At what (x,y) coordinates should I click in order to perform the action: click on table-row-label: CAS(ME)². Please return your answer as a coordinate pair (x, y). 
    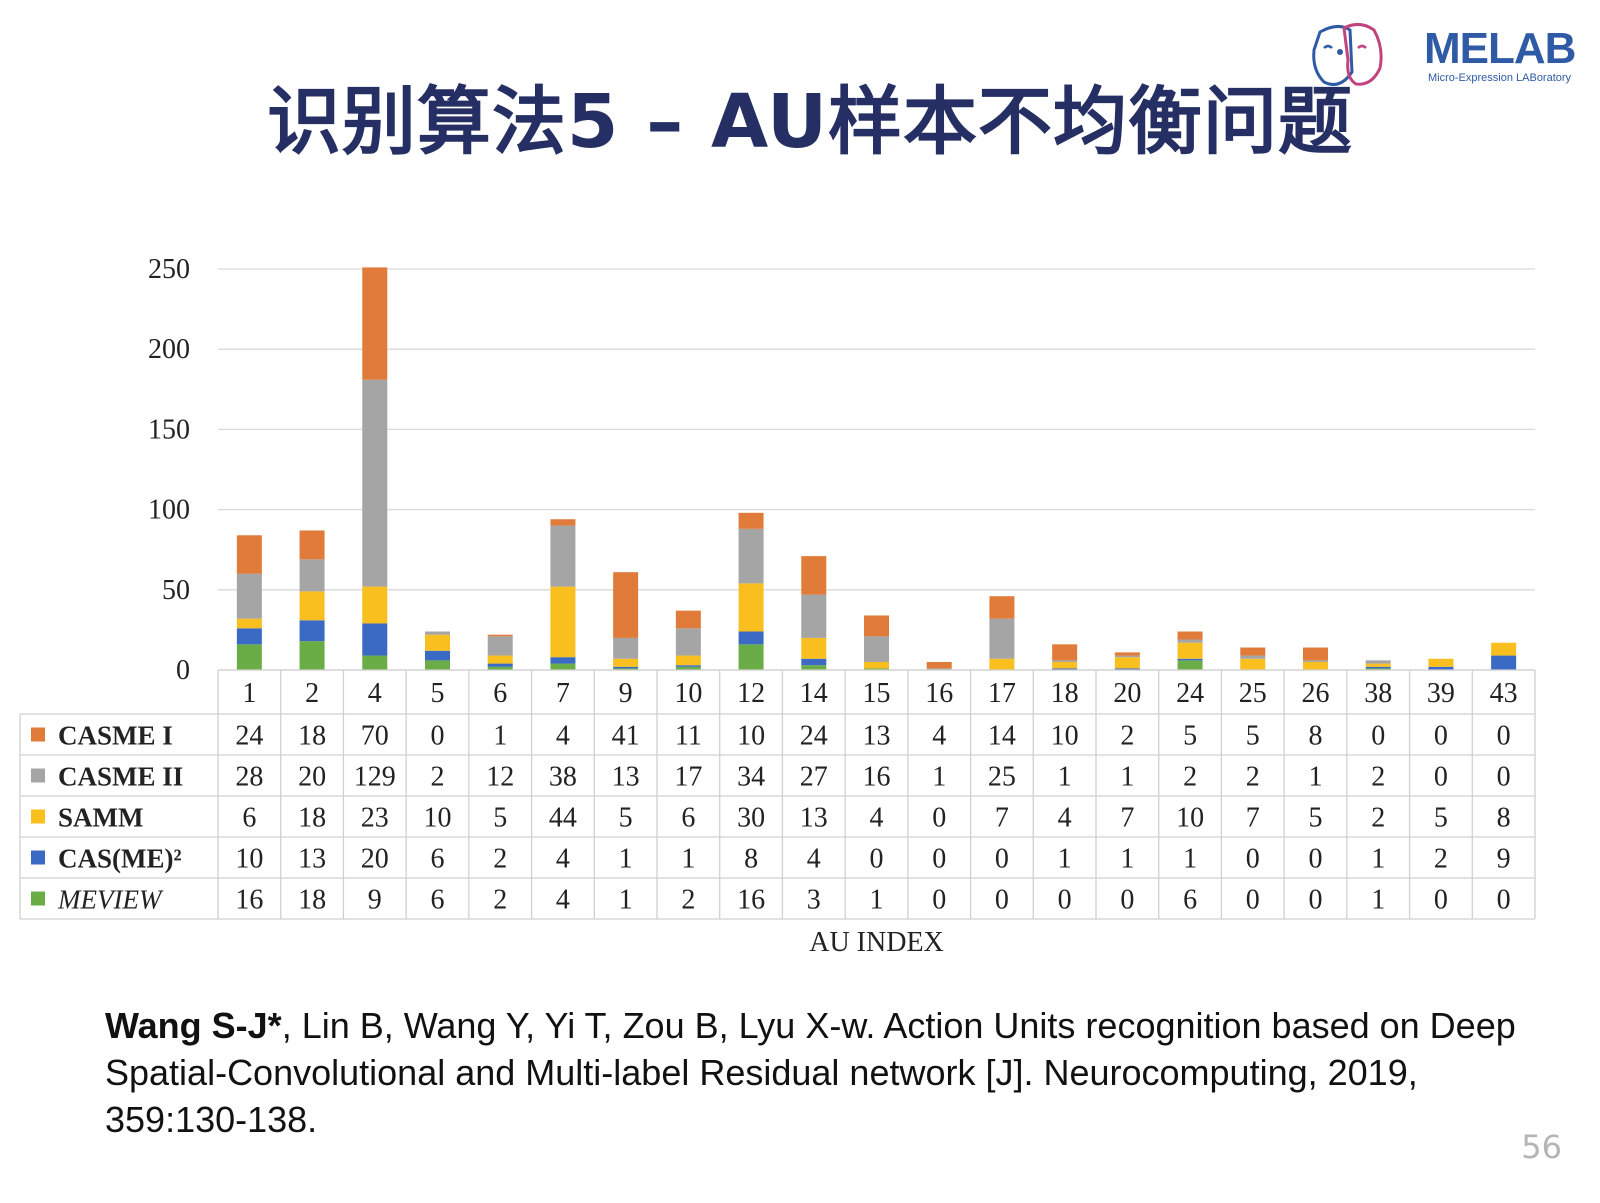
    Looking at the image, I should click on (120, 859).